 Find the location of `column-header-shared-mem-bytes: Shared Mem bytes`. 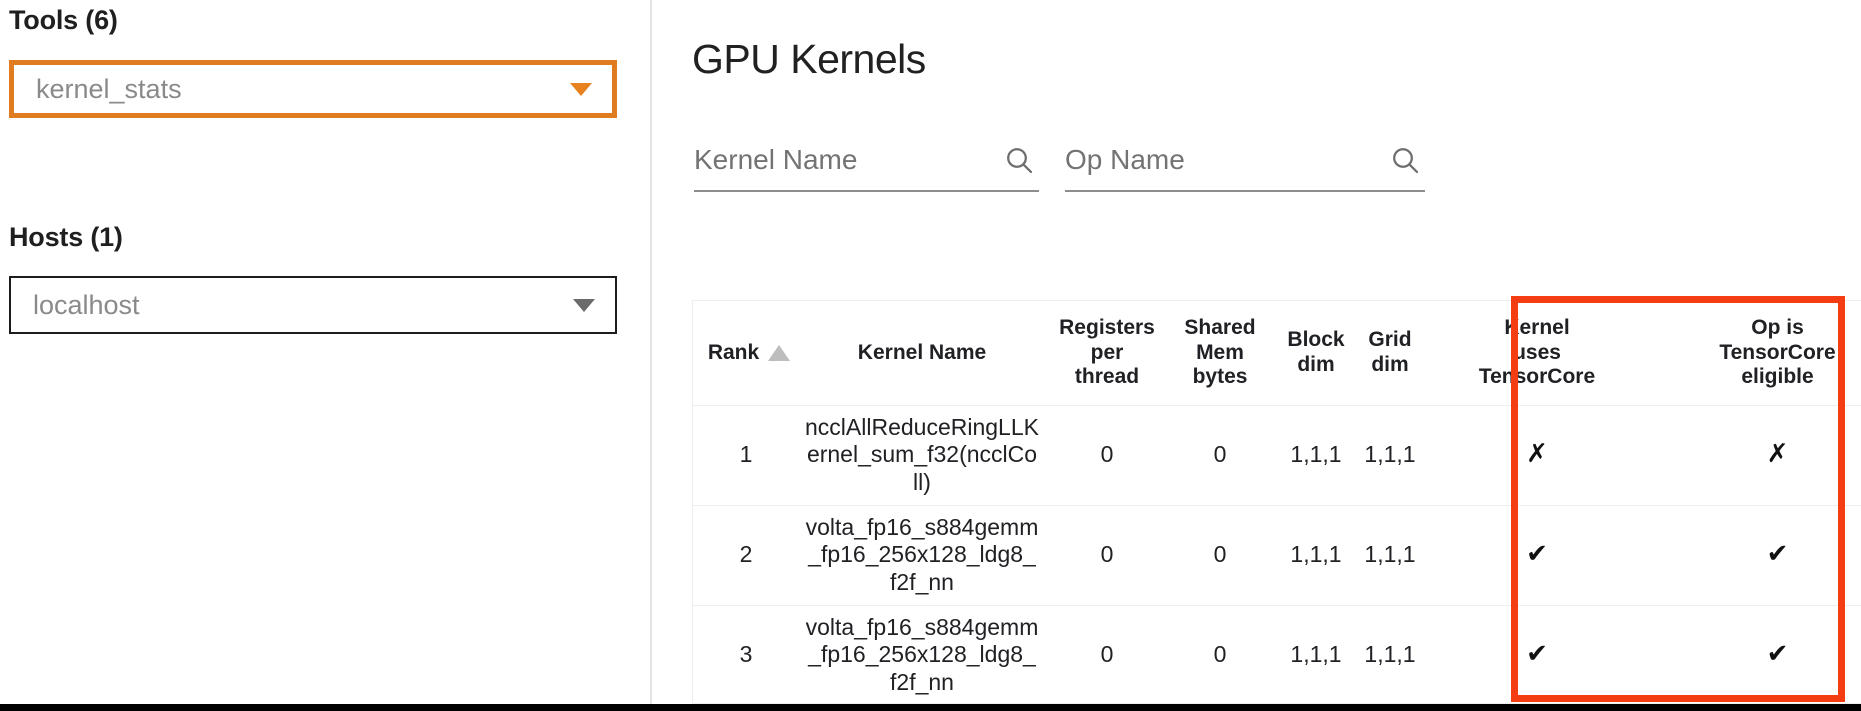

column-header-shared-mem-bytes: Shared Mem bytes is located at coordinates (1220, 353).